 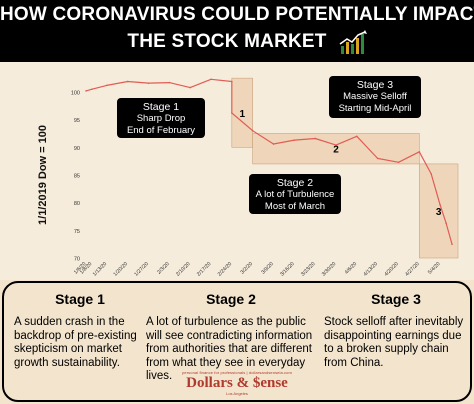 What do you see at coordinates (295, 183) in the screenshot?
I see `callout-stage-2-heading: Stage 2` at bounding box center [295, 183].